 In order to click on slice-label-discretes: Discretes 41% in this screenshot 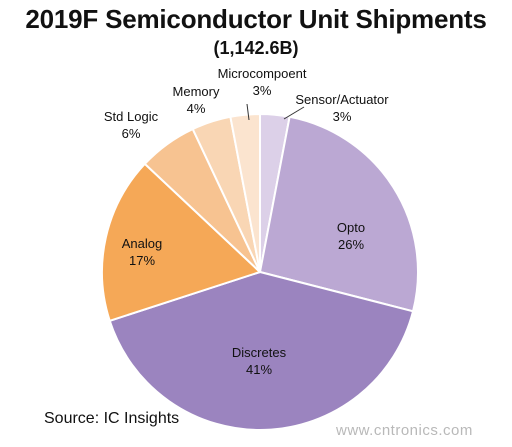, I will do `click(259, 361)`.